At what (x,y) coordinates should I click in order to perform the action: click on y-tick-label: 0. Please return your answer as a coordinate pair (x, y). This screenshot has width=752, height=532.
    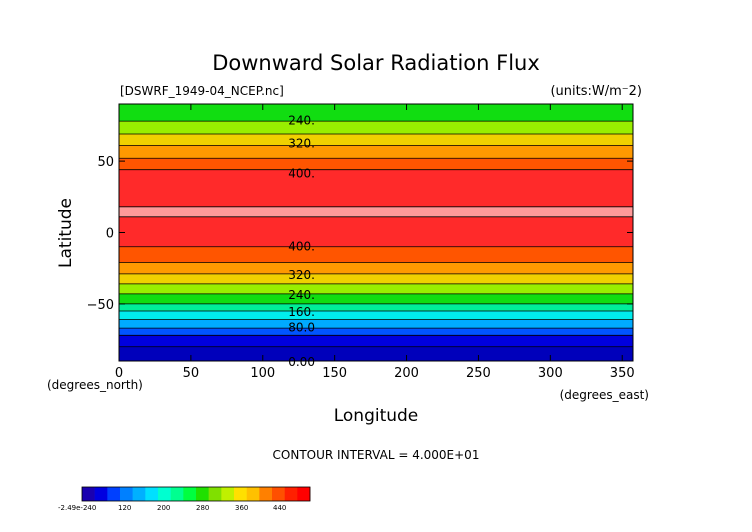
    Looking at the image, I should click on (110, 234).